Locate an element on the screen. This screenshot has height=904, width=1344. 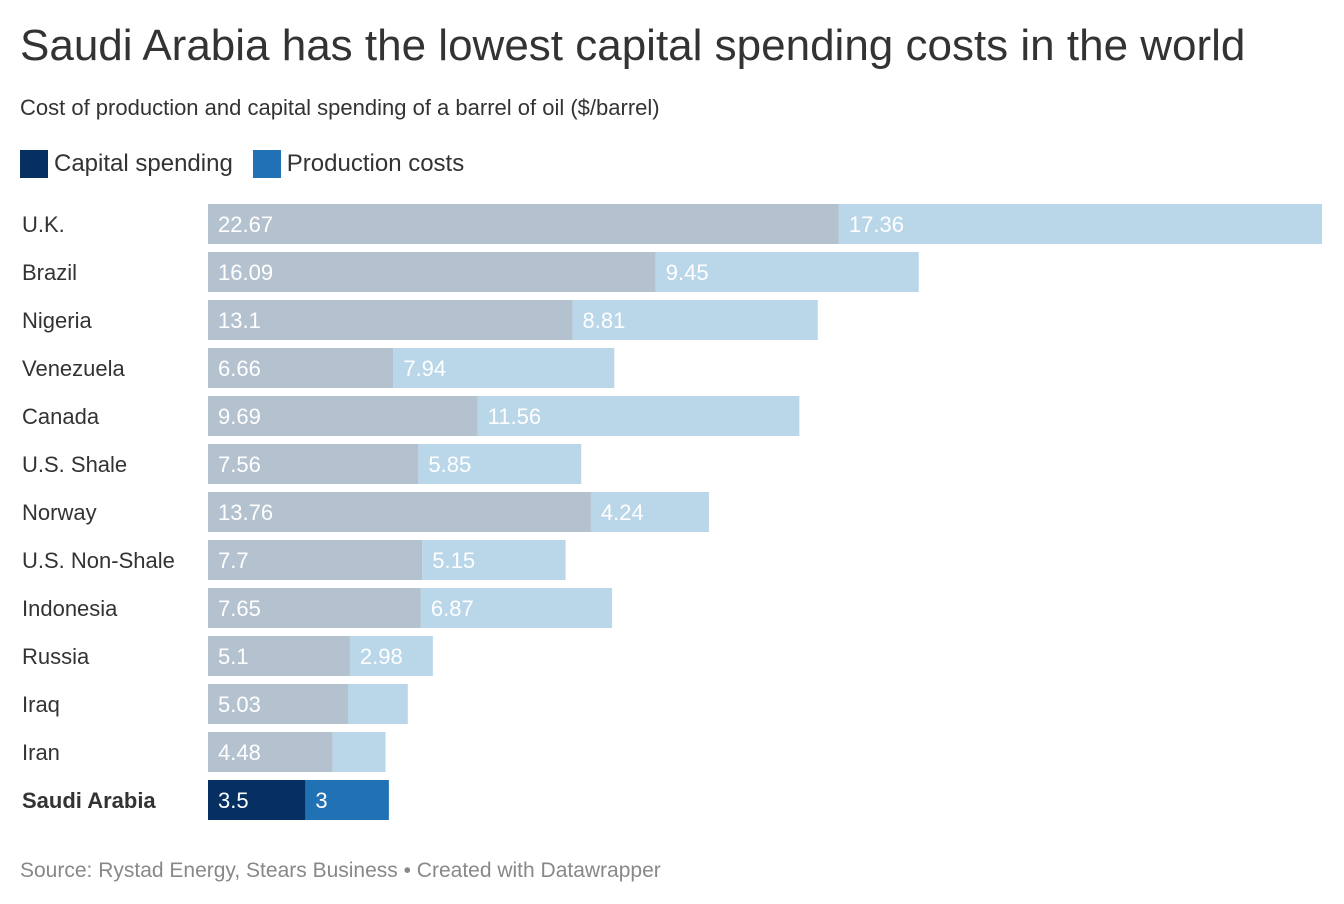
capital-value-label: 22.67 is located at coordinates (245, 224).